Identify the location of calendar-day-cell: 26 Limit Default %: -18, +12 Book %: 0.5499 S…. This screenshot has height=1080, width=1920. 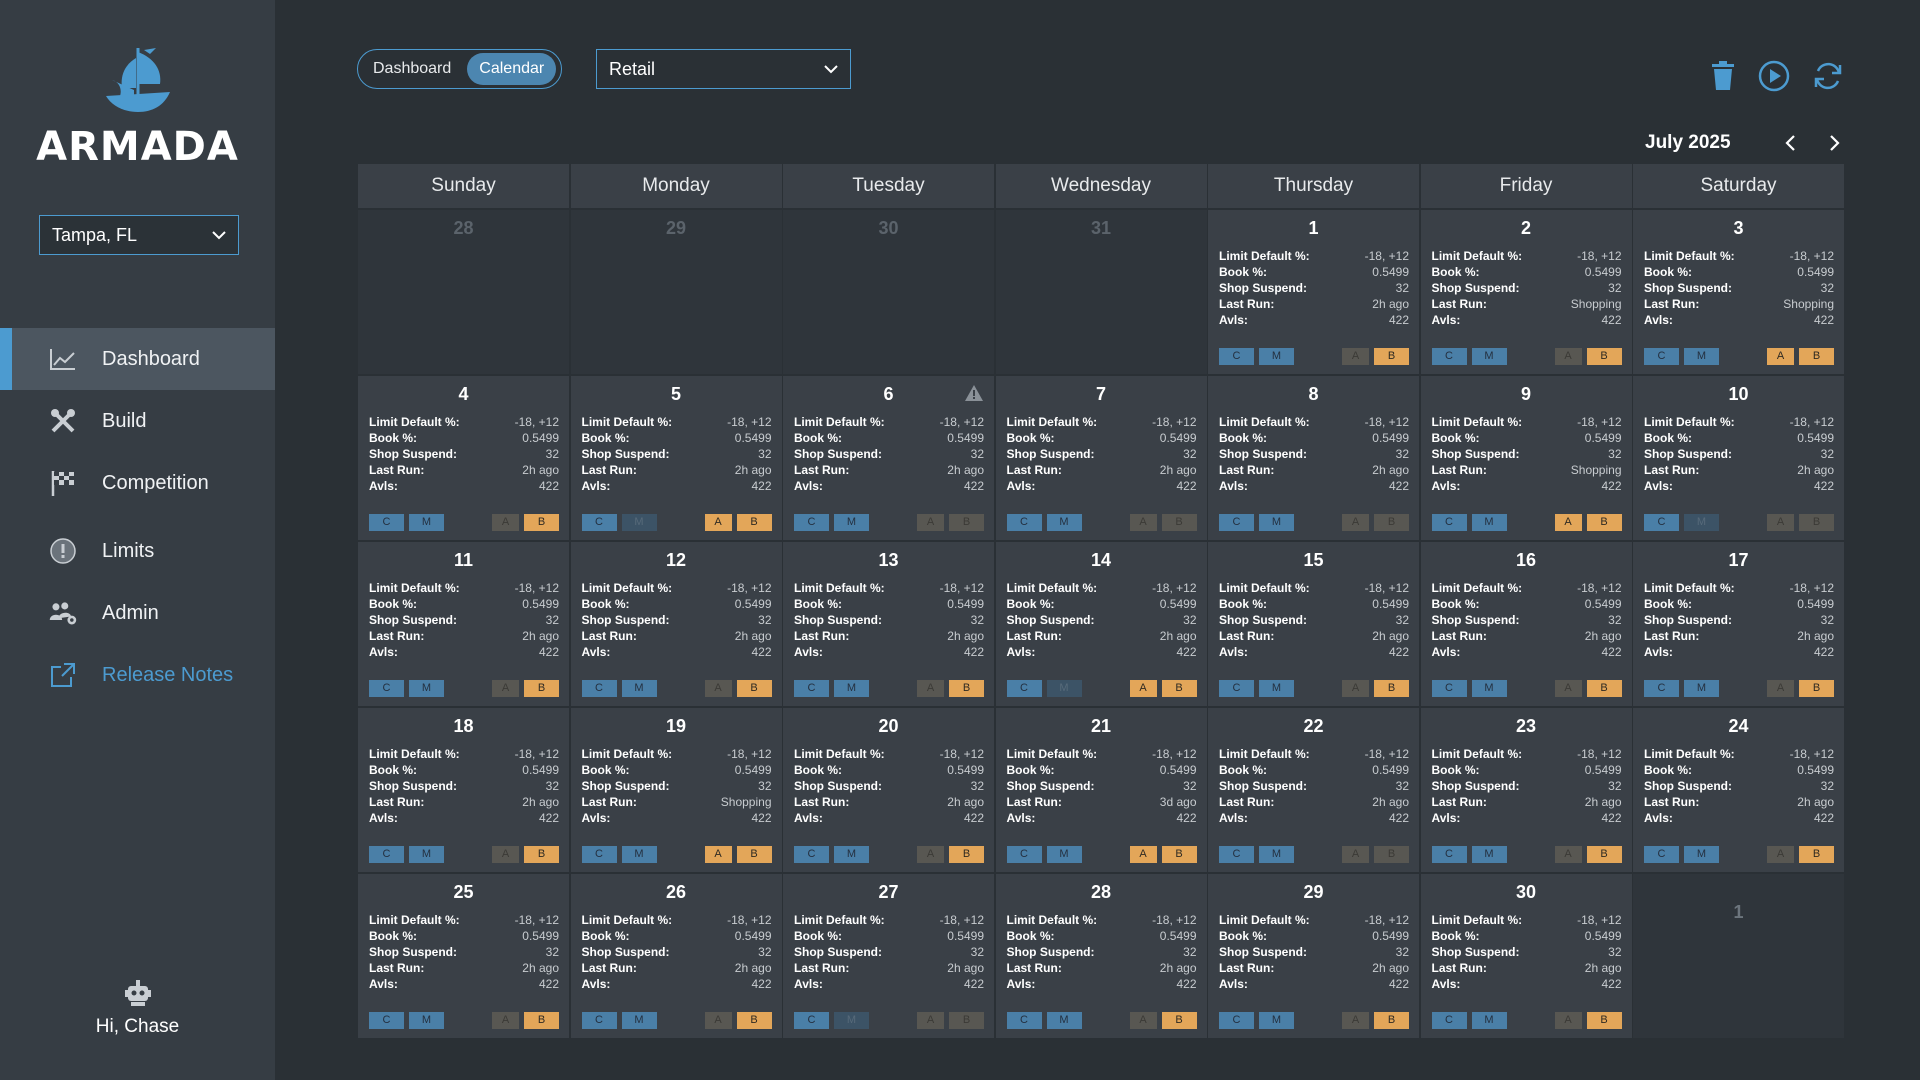
(676, 956).